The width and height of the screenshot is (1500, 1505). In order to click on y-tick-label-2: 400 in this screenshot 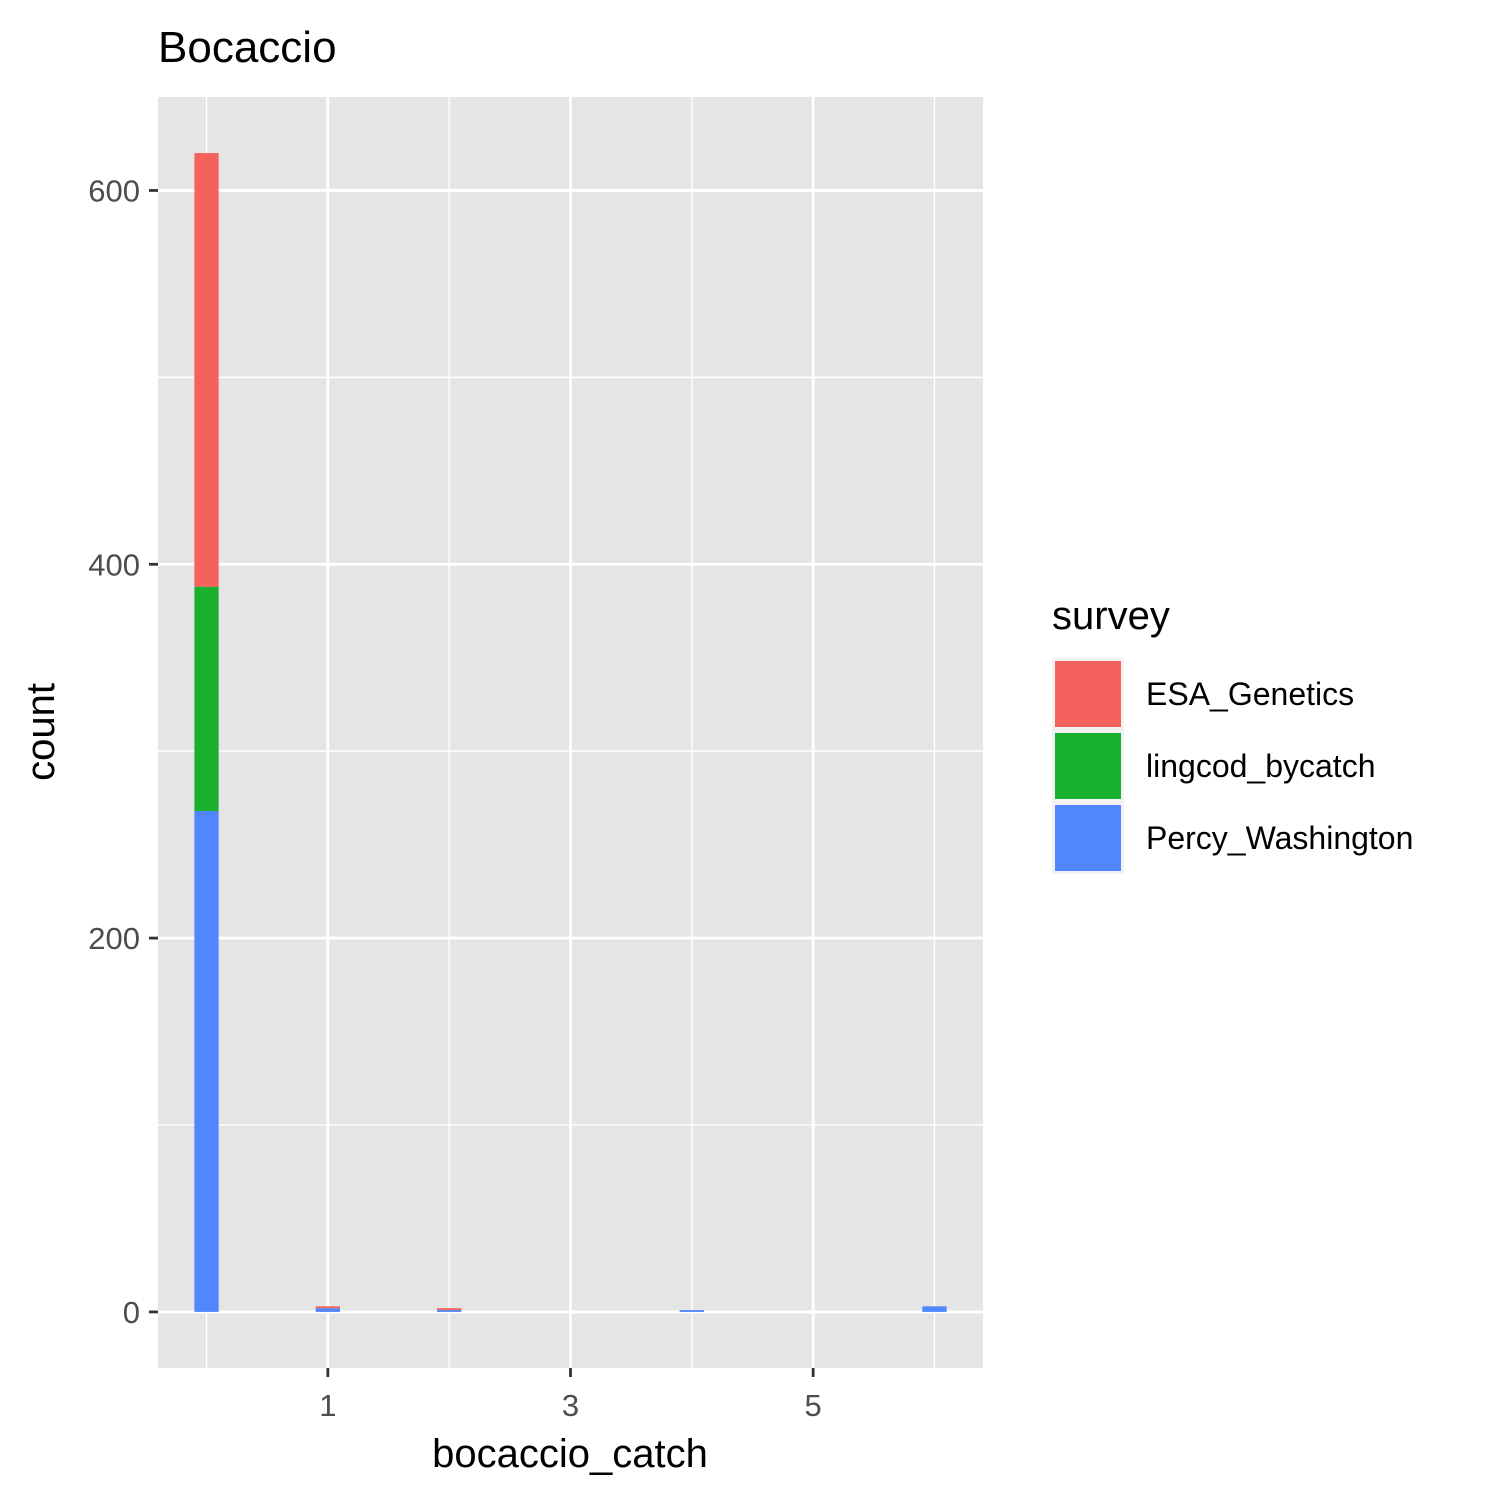, I will do `click(114, 564)`.